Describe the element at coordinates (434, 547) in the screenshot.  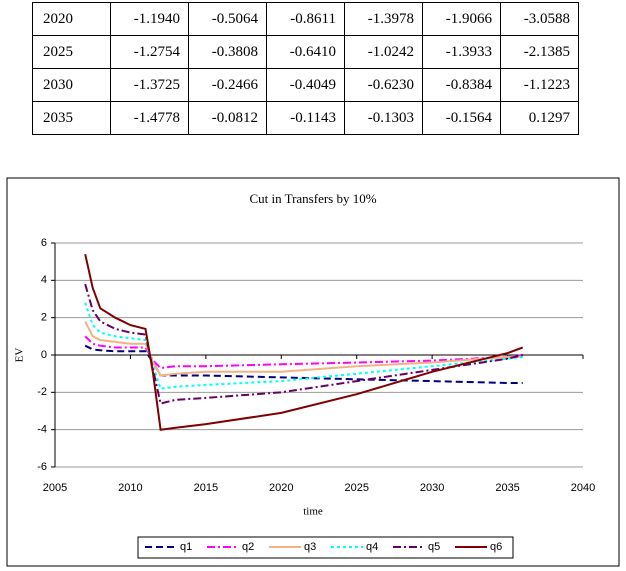
I see `legend-label: q5` at that location.